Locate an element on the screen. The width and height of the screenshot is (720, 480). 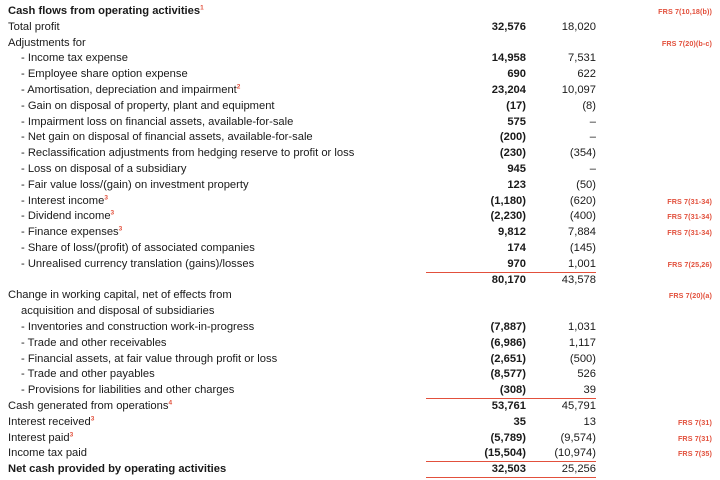
row-values: 23,204 10,097 is located at coordinates (511, 91).